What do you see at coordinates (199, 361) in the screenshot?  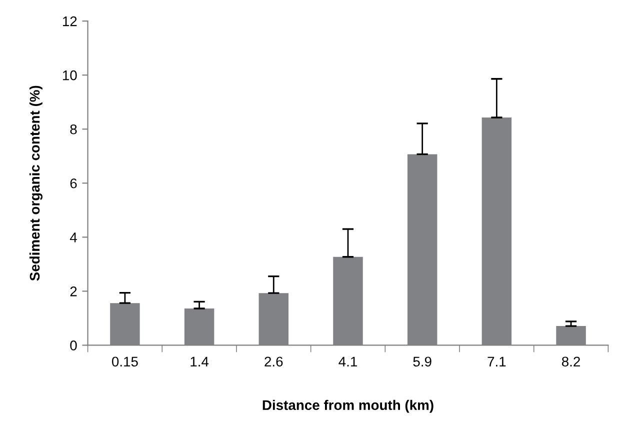 I see `x-tick-label: 1.4` at bounding box center [199, 361].